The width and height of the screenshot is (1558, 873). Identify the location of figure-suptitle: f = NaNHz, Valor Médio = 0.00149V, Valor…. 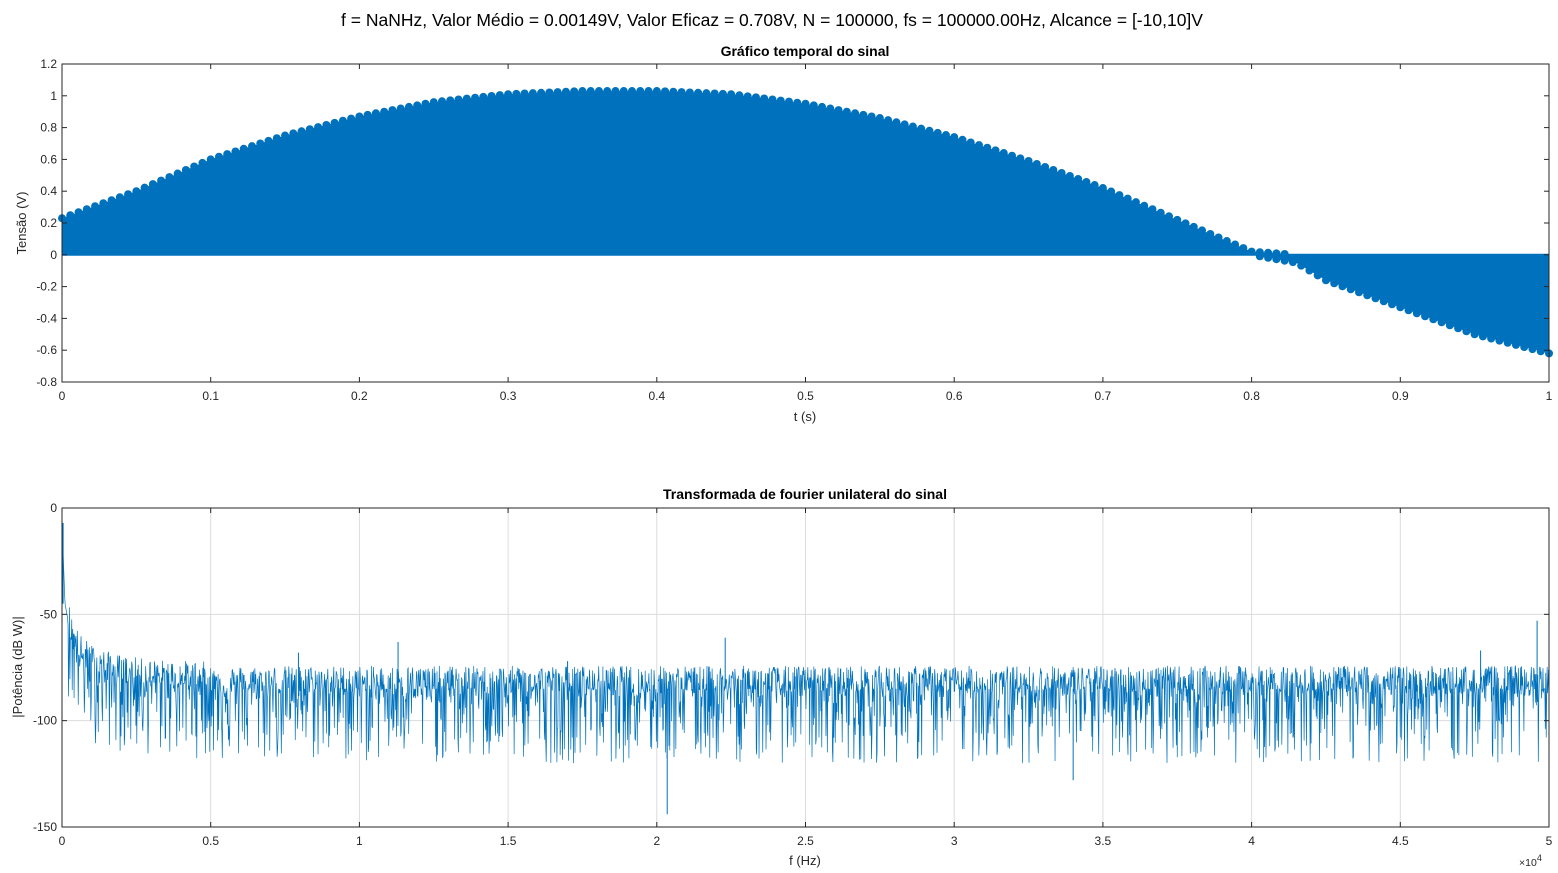
(772, 20).